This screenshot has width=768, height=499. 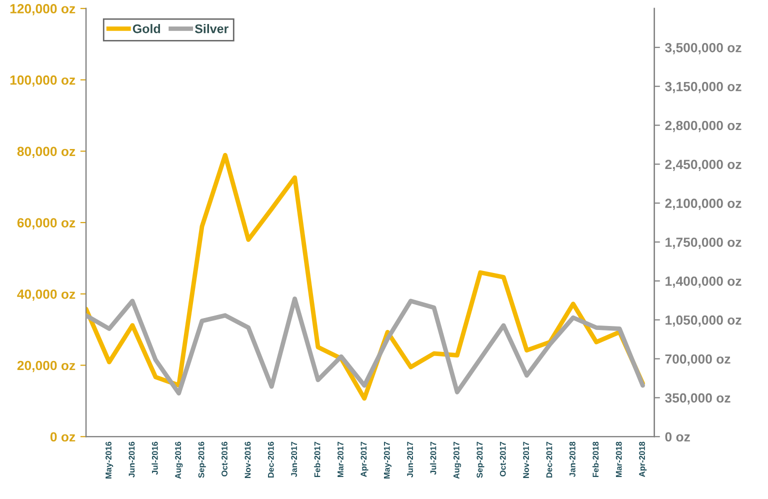 What do you see at coordinates (697, 399) in the screenshot?
I see `y2-tick-label: 350,000 oz` at bounding box center [697, 399].